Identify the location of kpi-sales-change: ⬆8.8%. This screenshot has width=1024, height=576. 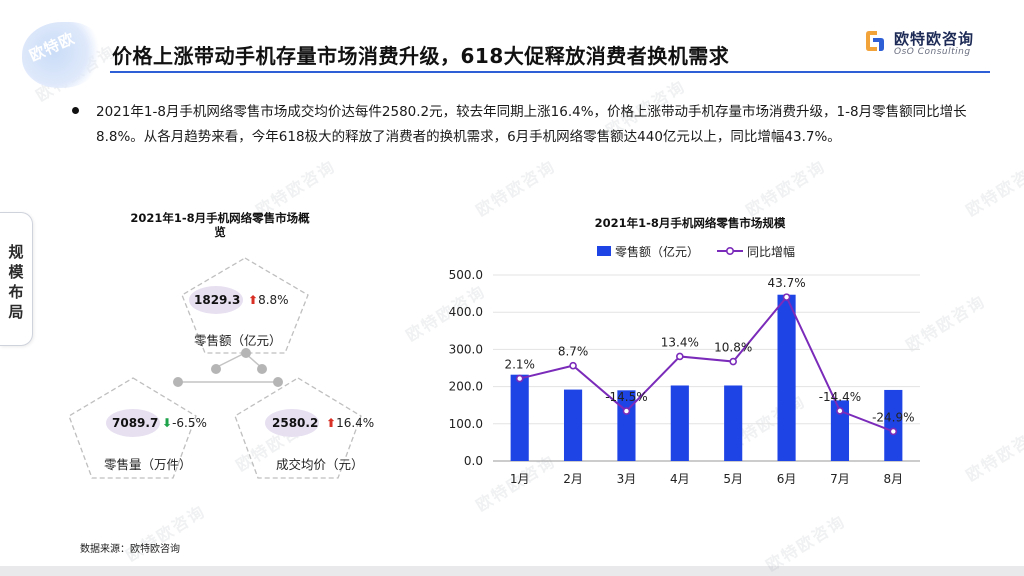
(268, 300).